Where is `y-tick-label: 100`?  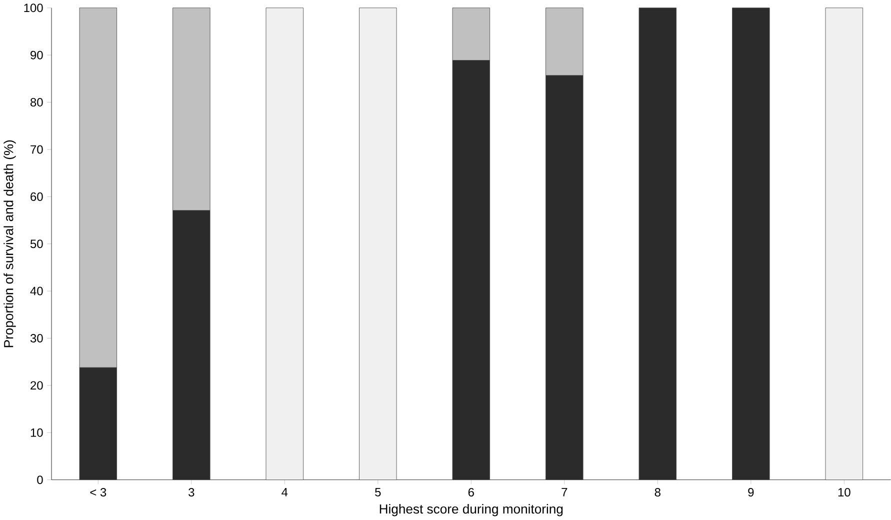 y-tick-label: 100 is located at coordinates (33, 8).